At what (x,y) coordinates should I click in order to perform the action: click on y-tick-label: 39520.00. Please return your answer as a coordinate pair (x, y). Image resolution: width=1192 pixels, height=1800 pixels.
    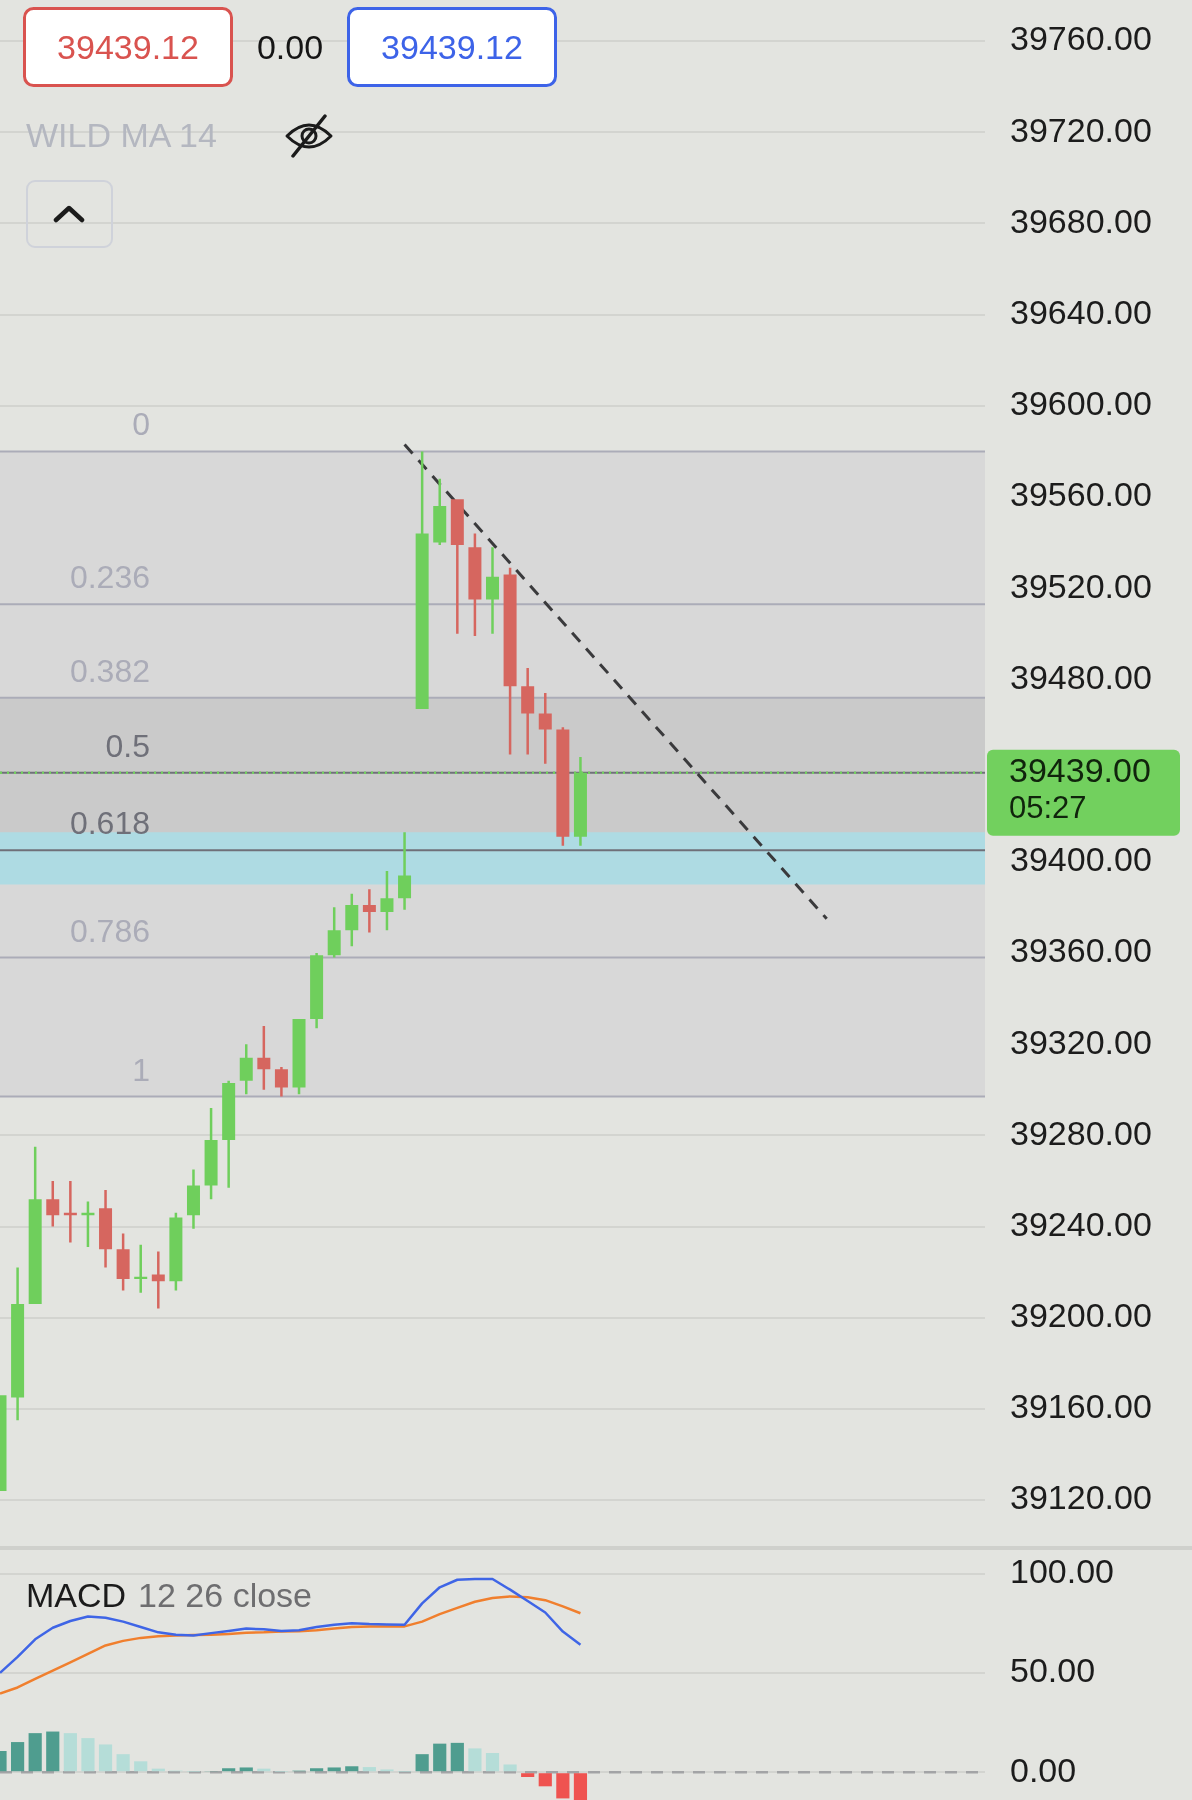
    Looking at the image, I should click on (1081, 585).